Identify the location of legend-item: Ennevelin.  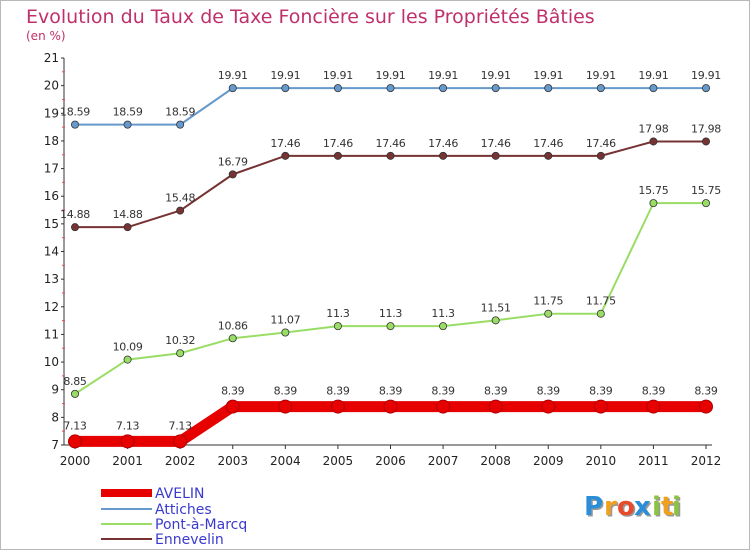
(162, 540).